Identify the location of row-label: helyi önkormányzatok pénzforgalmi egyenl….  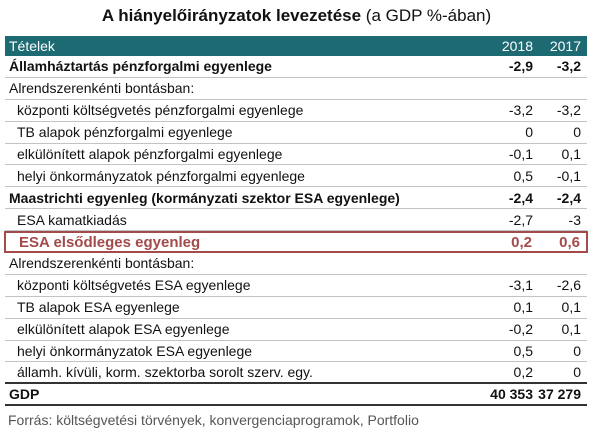
(161, 175).